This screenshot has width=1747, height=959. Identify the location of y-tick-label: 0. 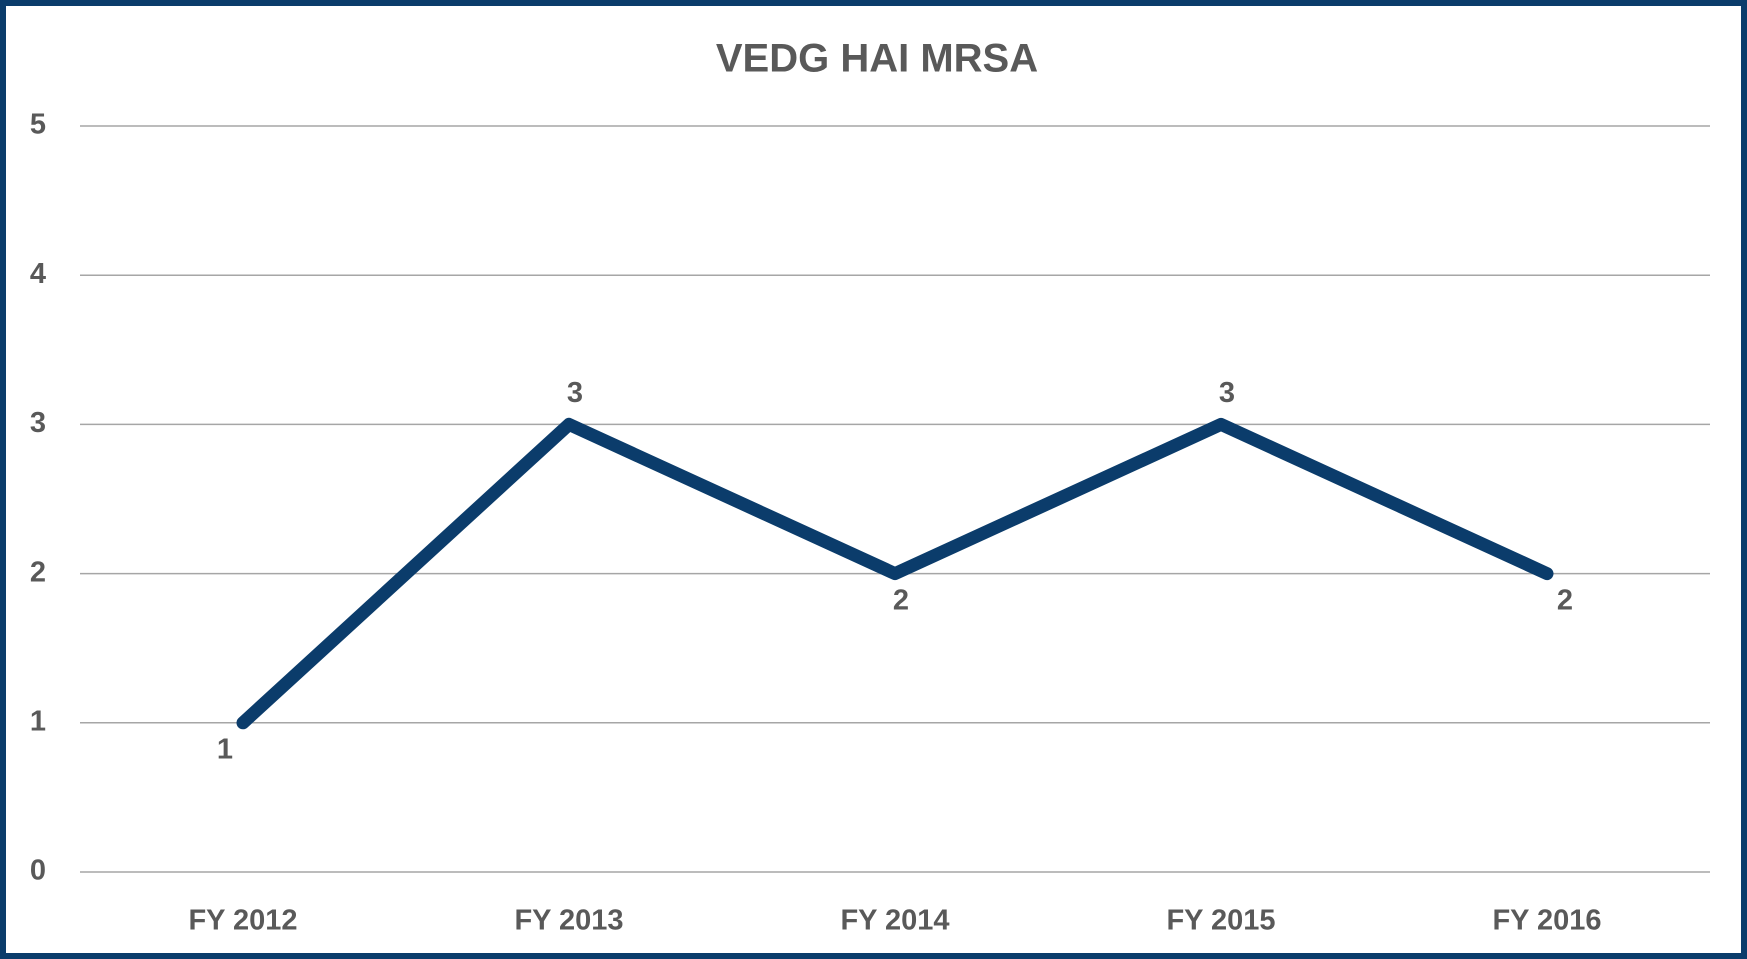
(38, 871).